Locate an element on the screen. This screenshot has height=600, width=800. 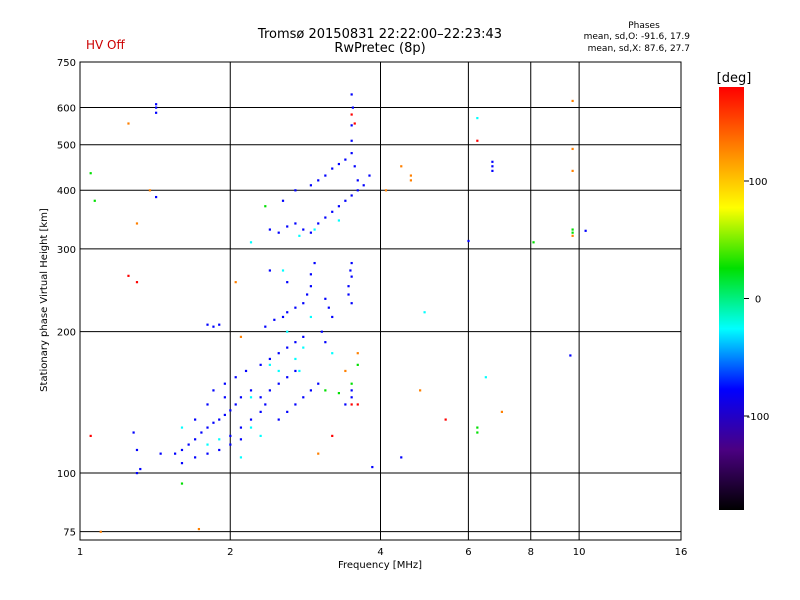
y-tick-label: 300 is located at coordinates (66, 250).